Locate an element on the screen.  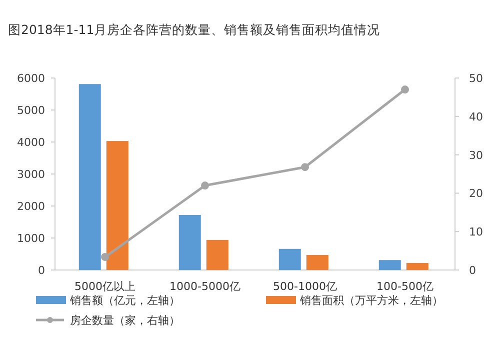
legend-label: 销售额（亿元，左轴） is located at coordinates (124, 300).